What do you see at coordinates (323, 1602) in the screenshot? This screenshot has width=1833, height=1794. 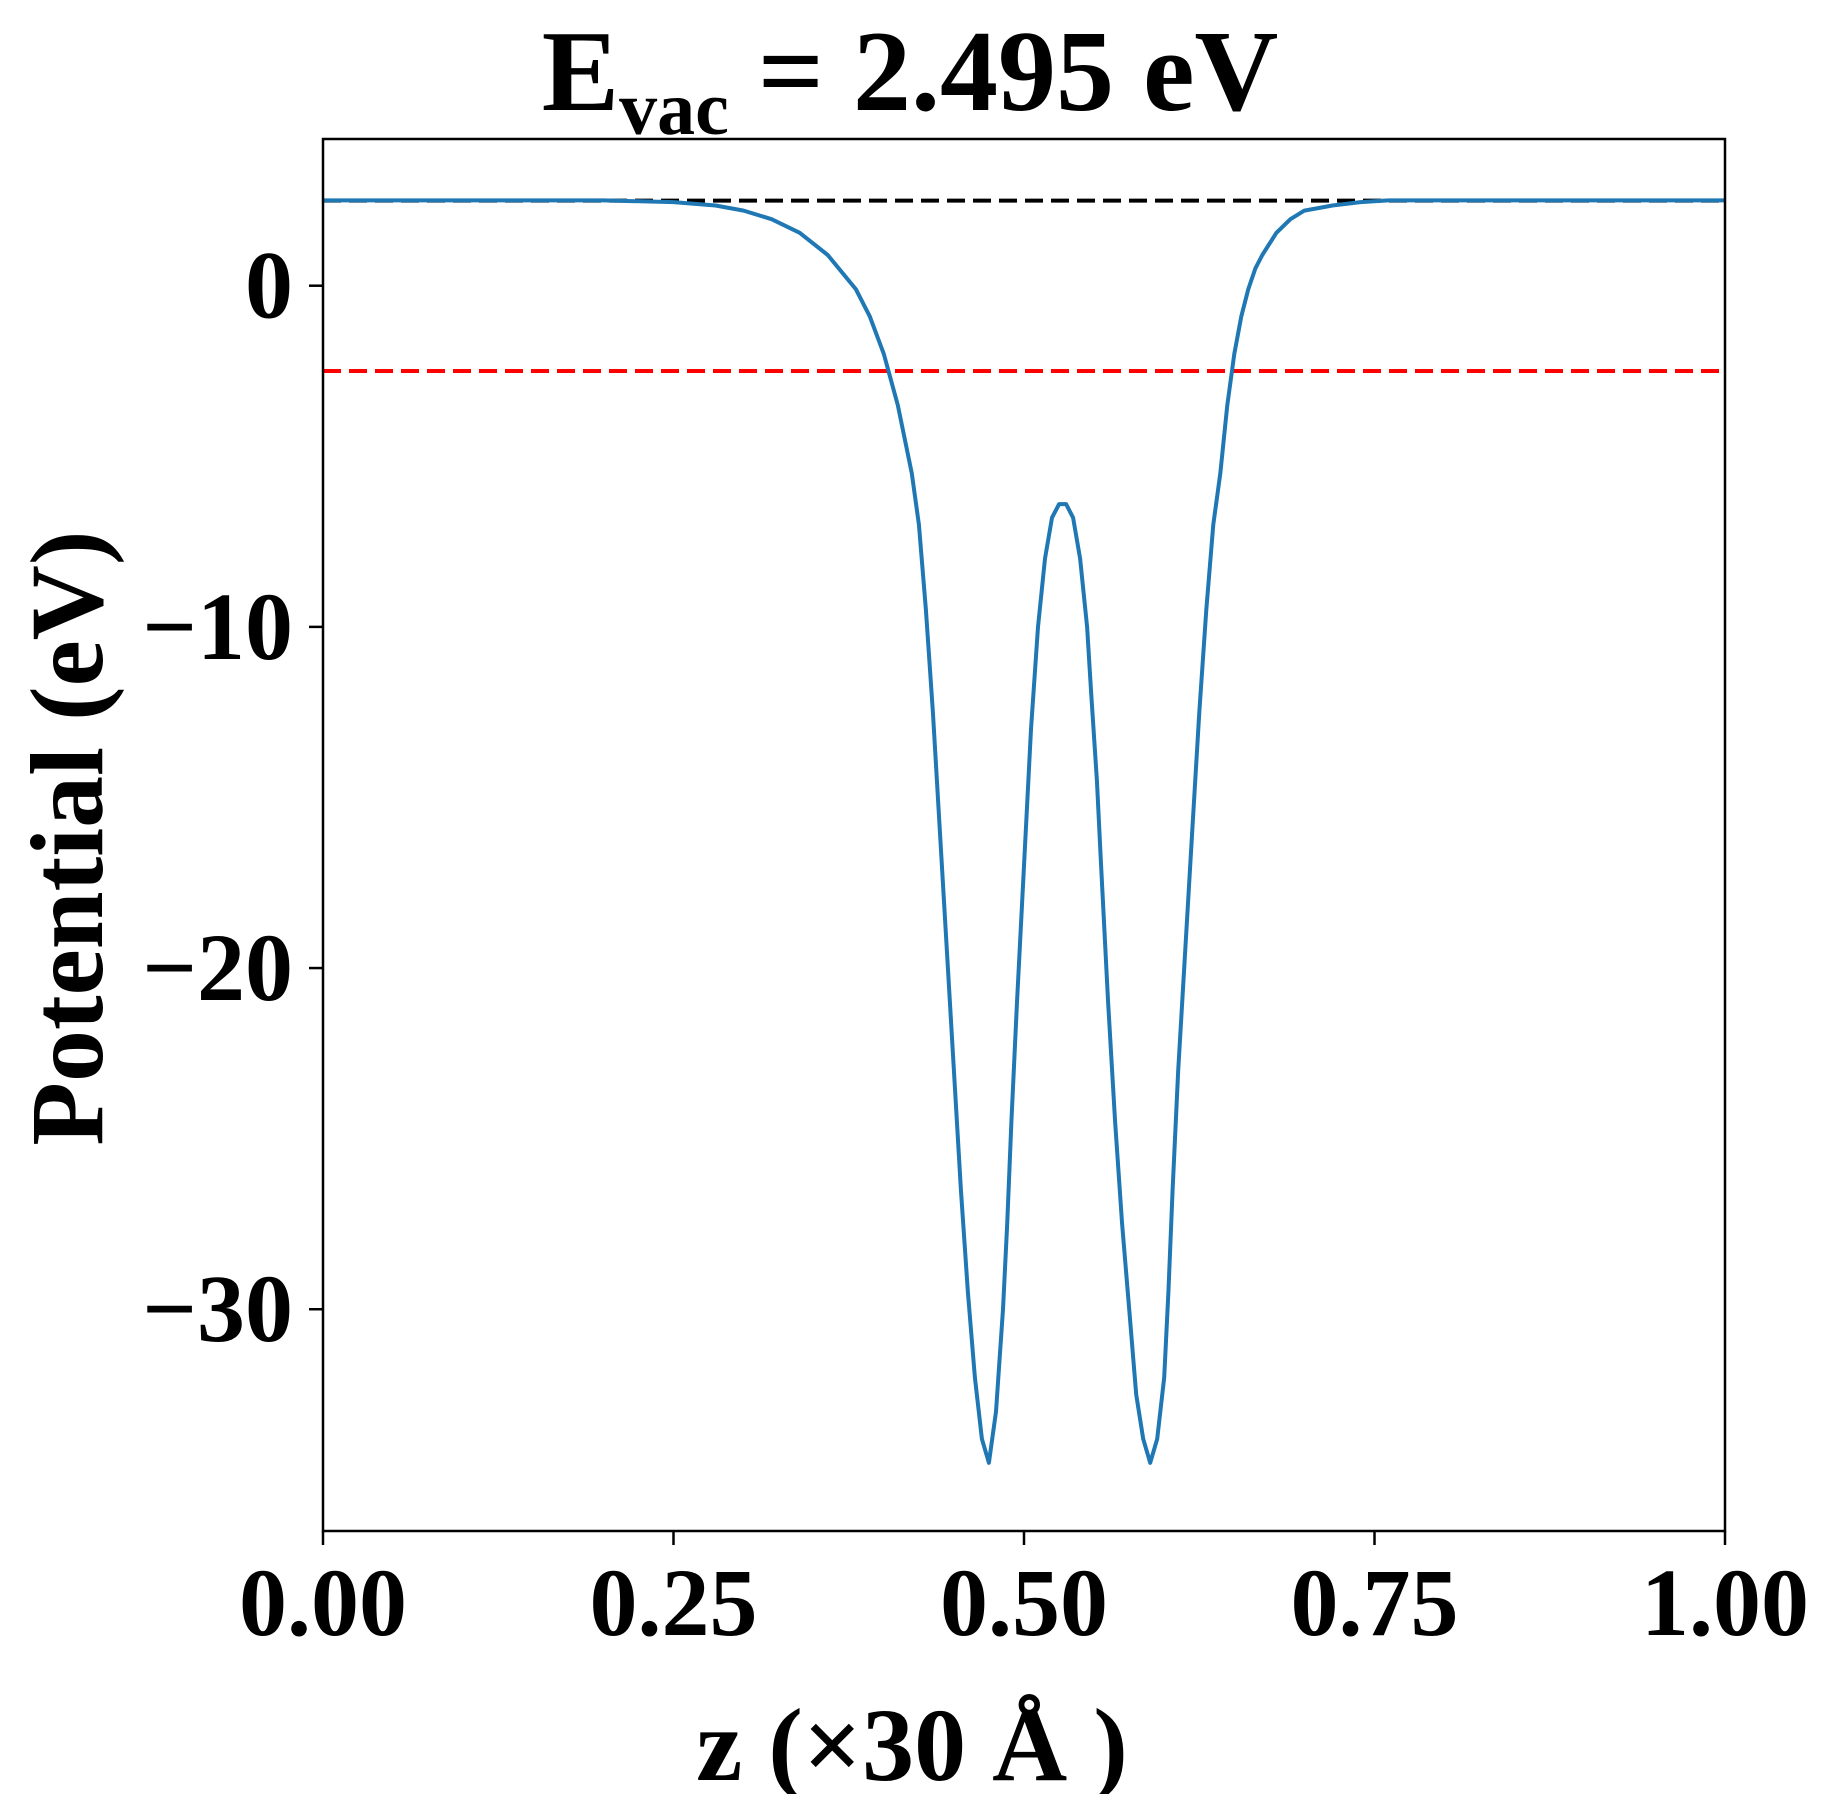 I see `x-tick-label: 0.00` at bounding box center [323, 1602].